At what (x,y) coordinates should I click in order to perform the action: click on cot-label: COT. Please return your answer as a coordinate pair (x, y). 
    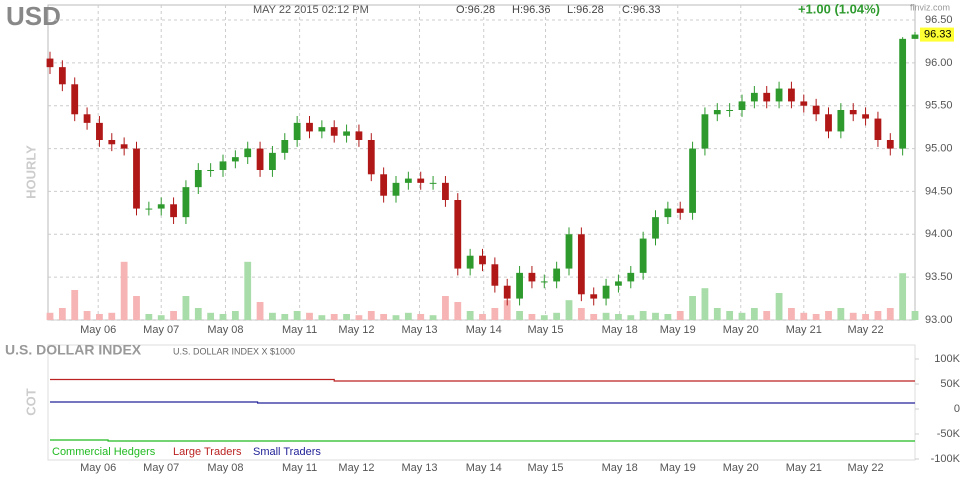
    Looking at the image, I should click on (30, 402).